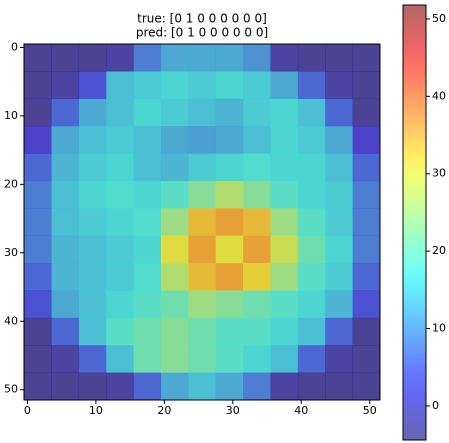 The image size is (449, 443). Describe the element at coordinates (202, 33) in the screenshot. I see `chart-title: pred: [0 1 0 0 0 0 0 0]` at that location.